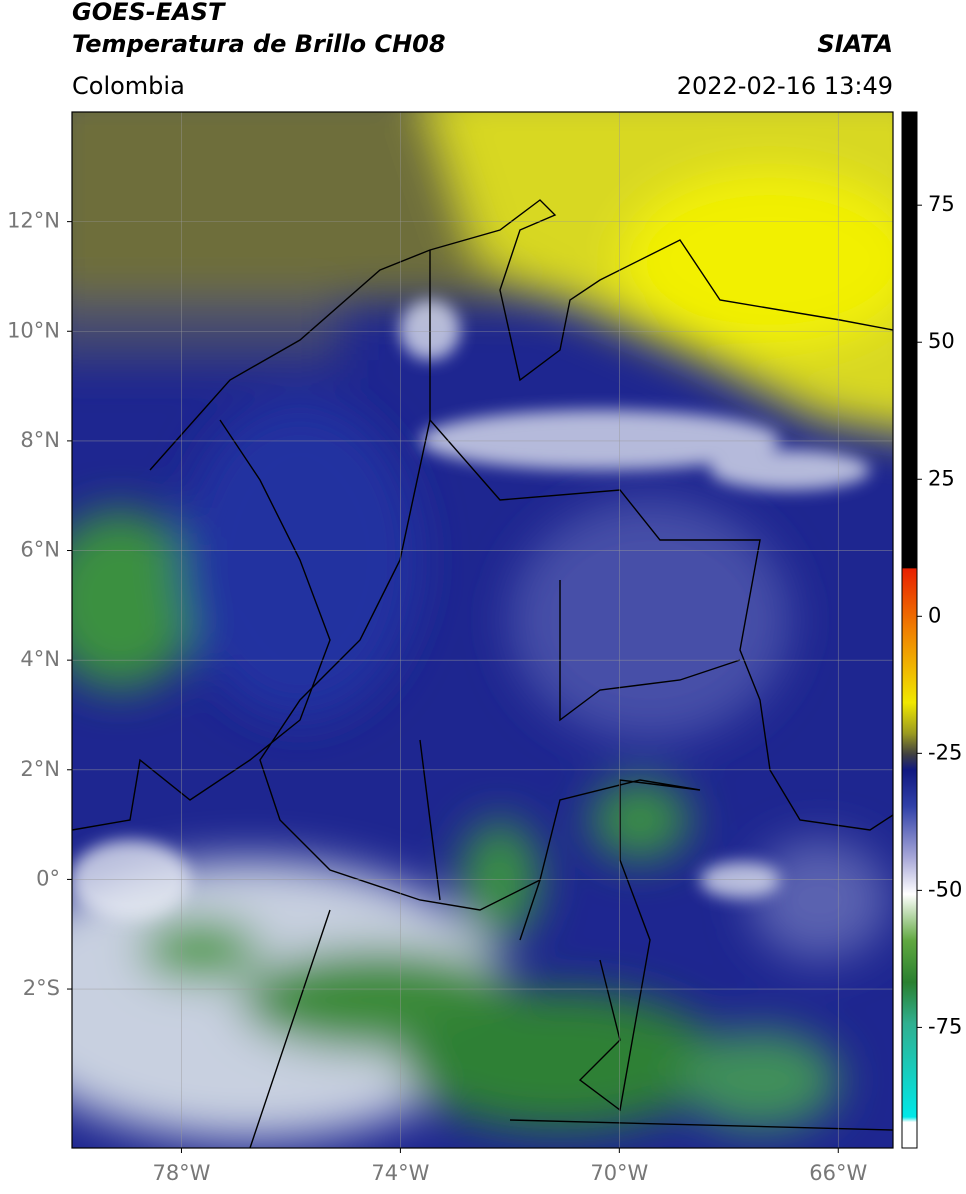 This screenshot has height=1194, width=966. What do you see at coordinates (909, 630) in the screenshot?
I see `colorbar` at bounding box center [909, 630].